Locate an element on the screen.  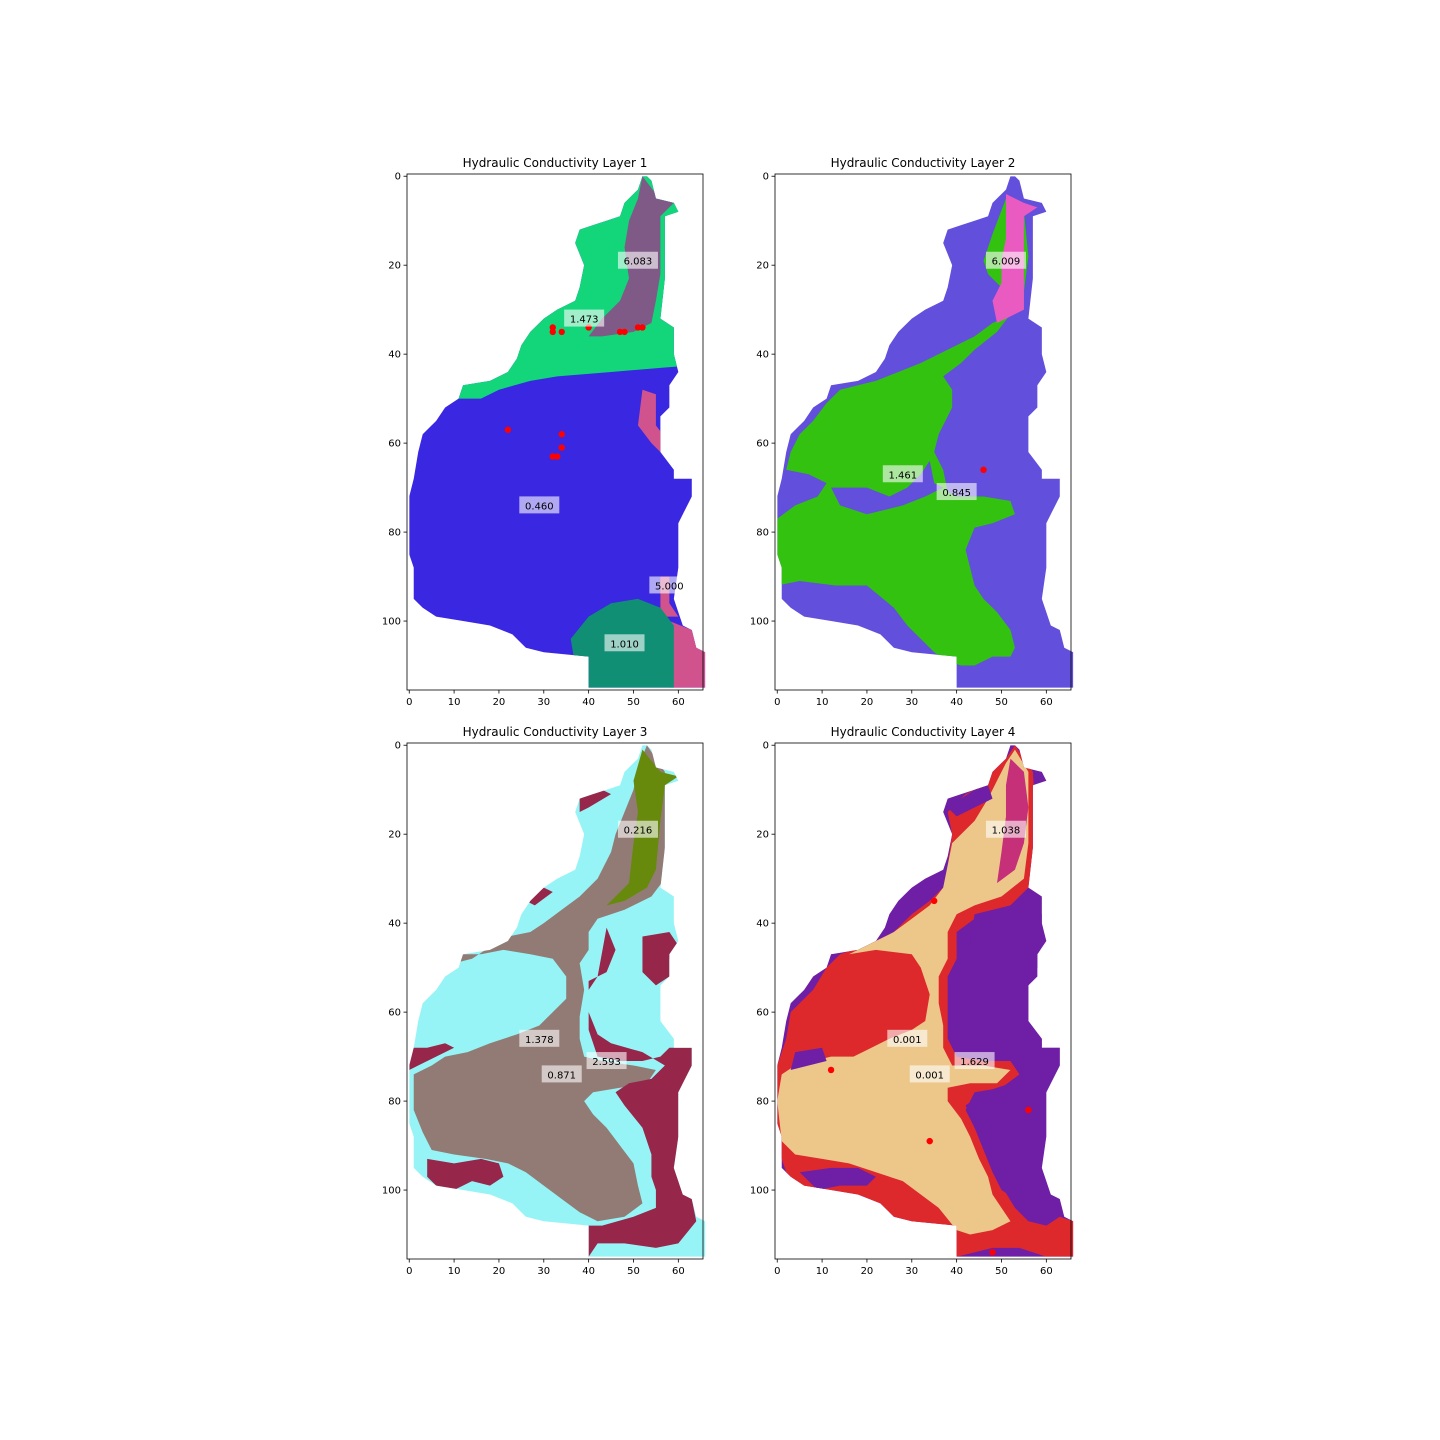
zone-value-label: 1.010 is located at coordinates (624, 644).